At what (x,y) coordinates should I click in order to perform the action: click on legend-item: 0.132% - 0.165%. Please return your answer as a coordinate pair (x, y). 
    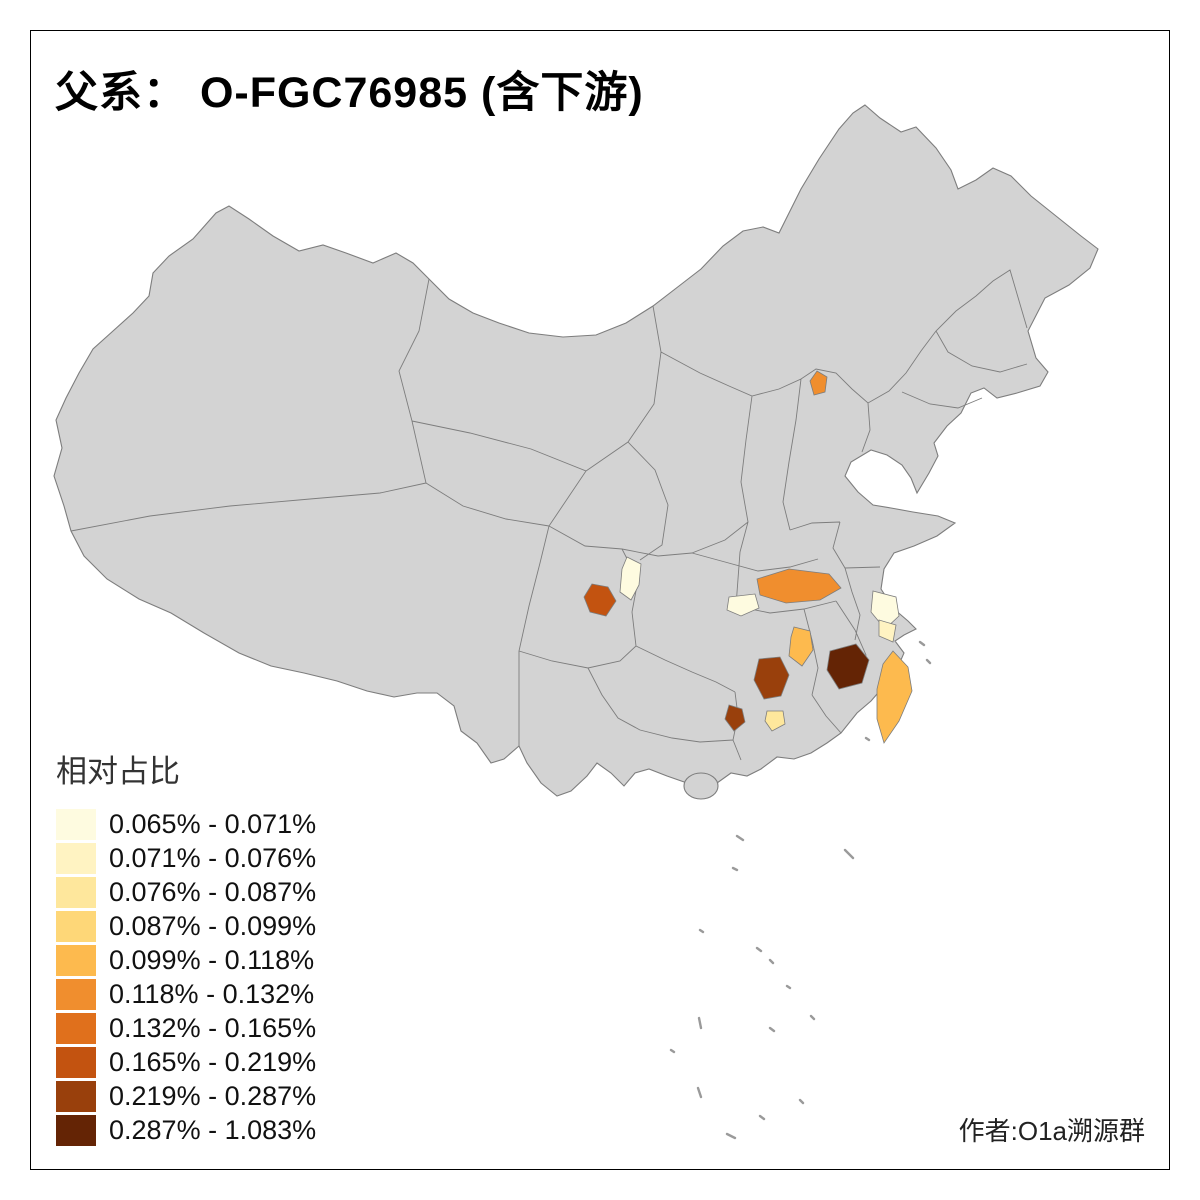
    Looking at the image, I should click on (186, 1028).